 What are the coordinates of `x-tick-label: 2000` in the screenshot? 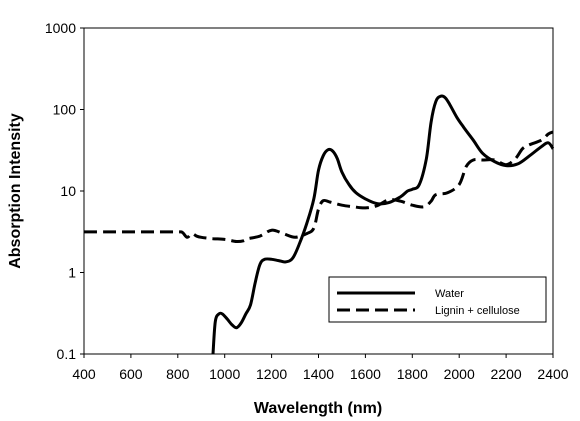 It's located at (459, 374).